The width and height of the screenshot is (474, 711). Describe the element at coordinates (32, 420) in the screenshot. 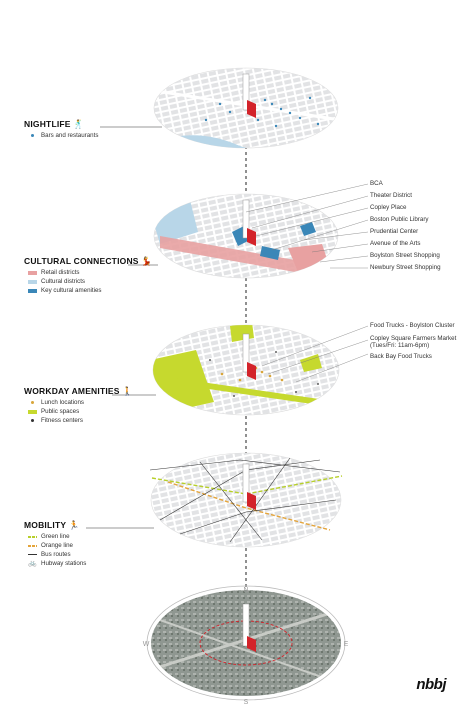

I see `fitness-dot-icon` at that location.